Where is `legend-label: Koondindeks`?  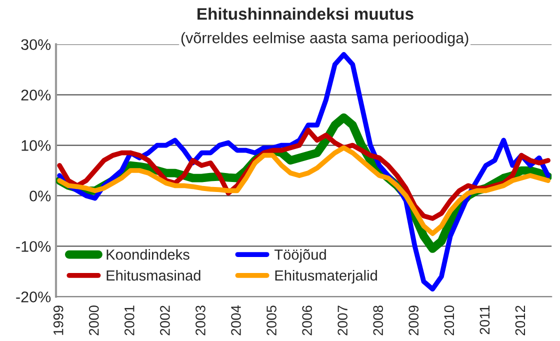
legend-label: Koondindeks is located at coordinates (148, 254).